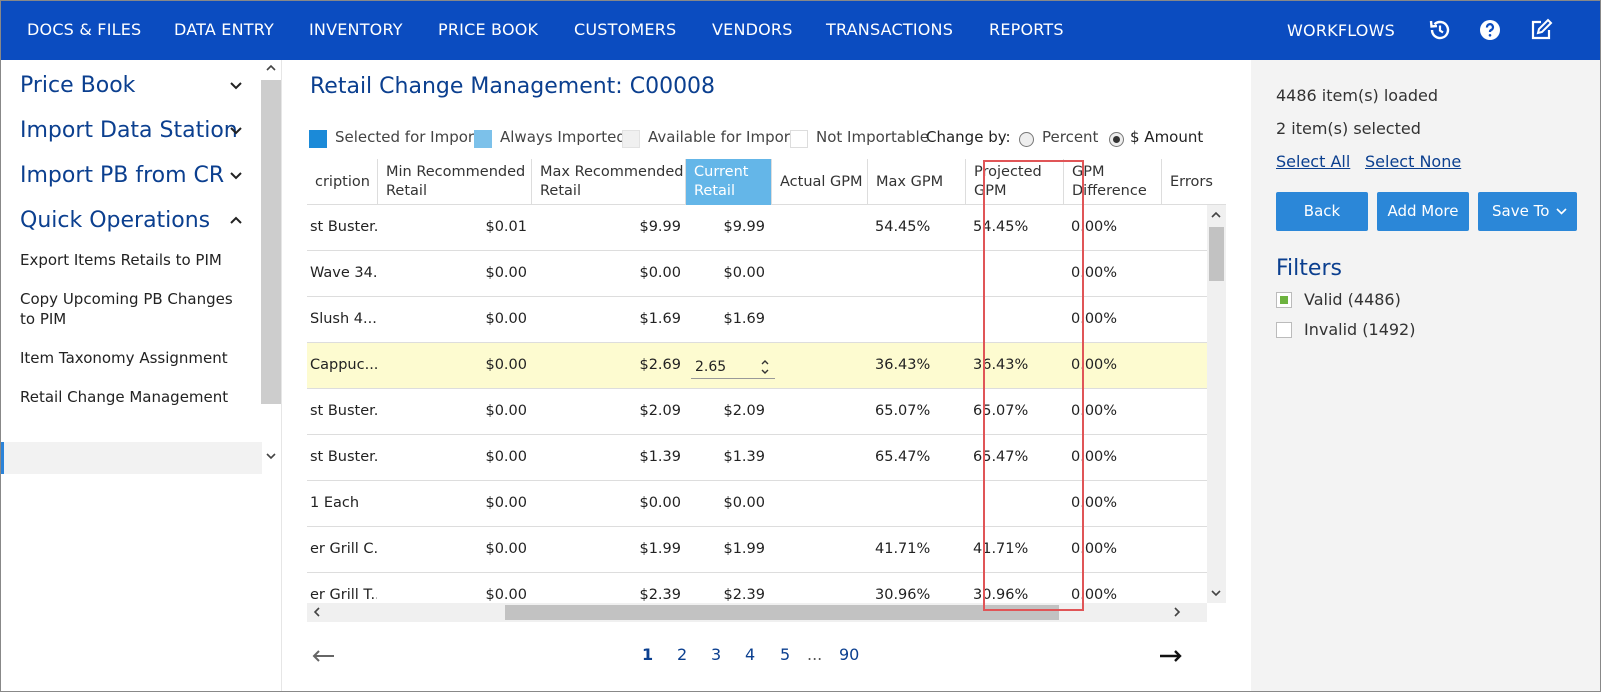 The image size is (1601, 692). I want to click on grid-horizontal-thumb, so click(782, 612).